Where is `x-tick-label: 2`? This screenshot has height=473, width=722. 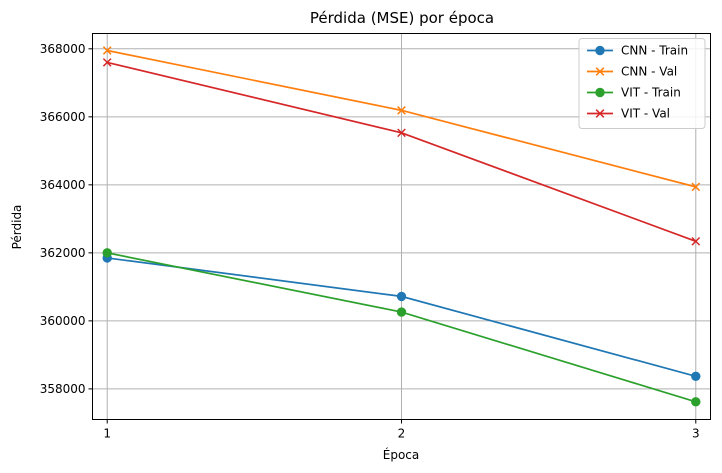 x-tick-label: 2 is located at coordinates (402, 434).